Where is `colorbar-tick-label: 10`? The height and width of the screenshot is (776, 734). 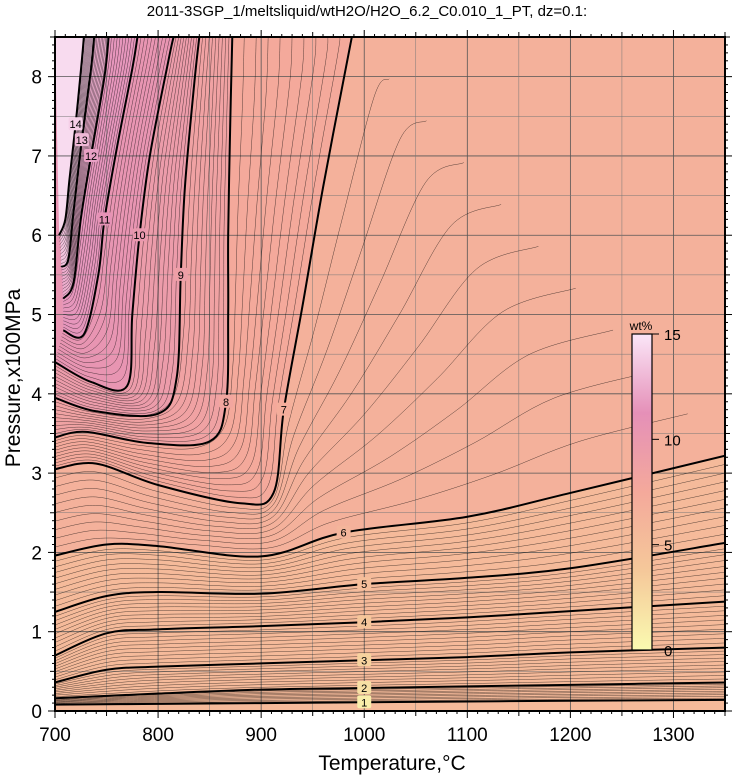 colorbar-tick-label: 10 is located at coordinates (672, 440).